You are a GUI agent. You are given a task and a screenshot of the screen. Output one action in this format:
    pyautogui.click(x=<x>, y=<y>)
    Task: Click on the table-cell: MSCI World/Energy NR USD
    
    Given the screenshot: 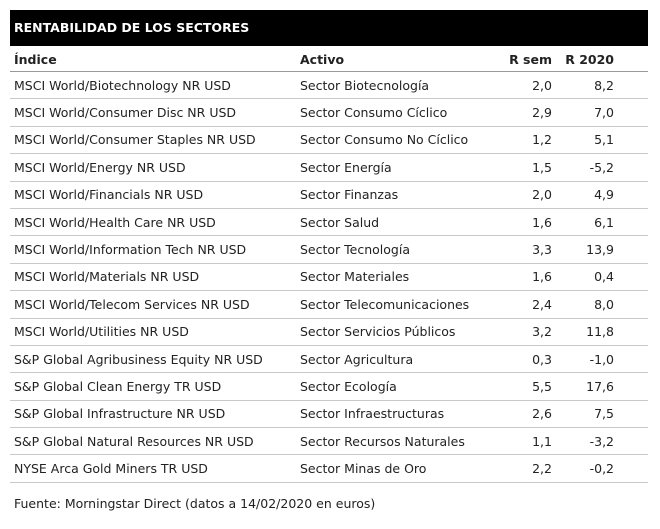 What is the action you would take?
    pyautogui.click(x=100, y=167)
    